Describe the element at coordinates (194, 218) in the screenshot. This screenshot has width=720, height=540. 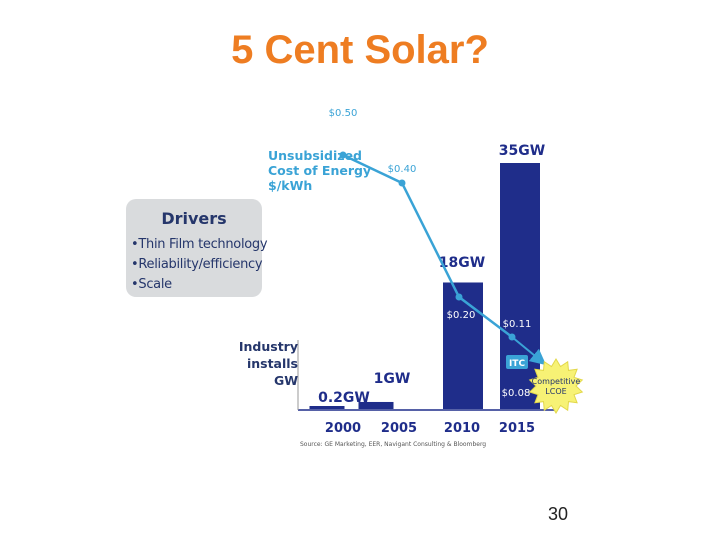
I see `drivers-title: Drivers` at that location.